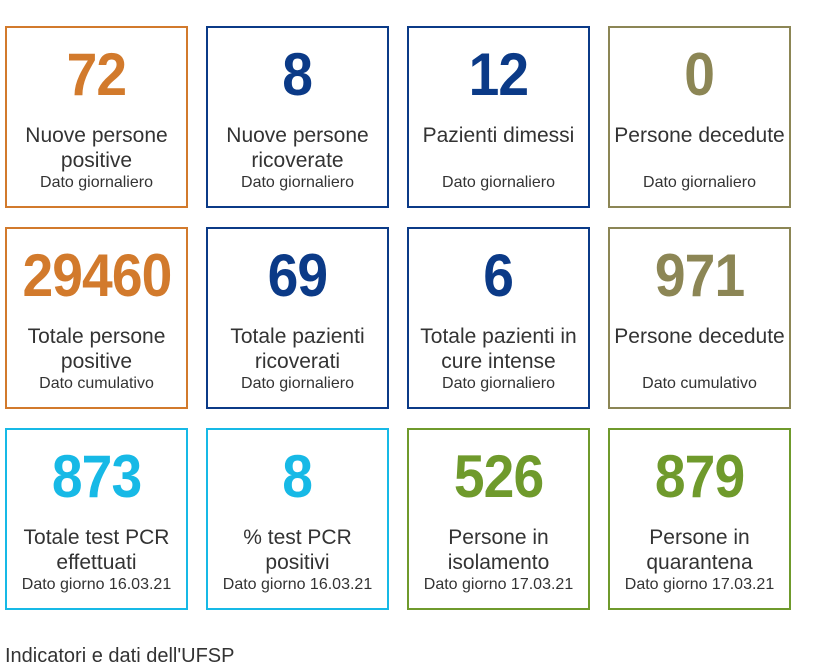 This screenshot has width=814, height=668. What do you see at coordinates (699, 275) in the screenshot?
I see `stat-value: 971` at bounding box center [699, 275].